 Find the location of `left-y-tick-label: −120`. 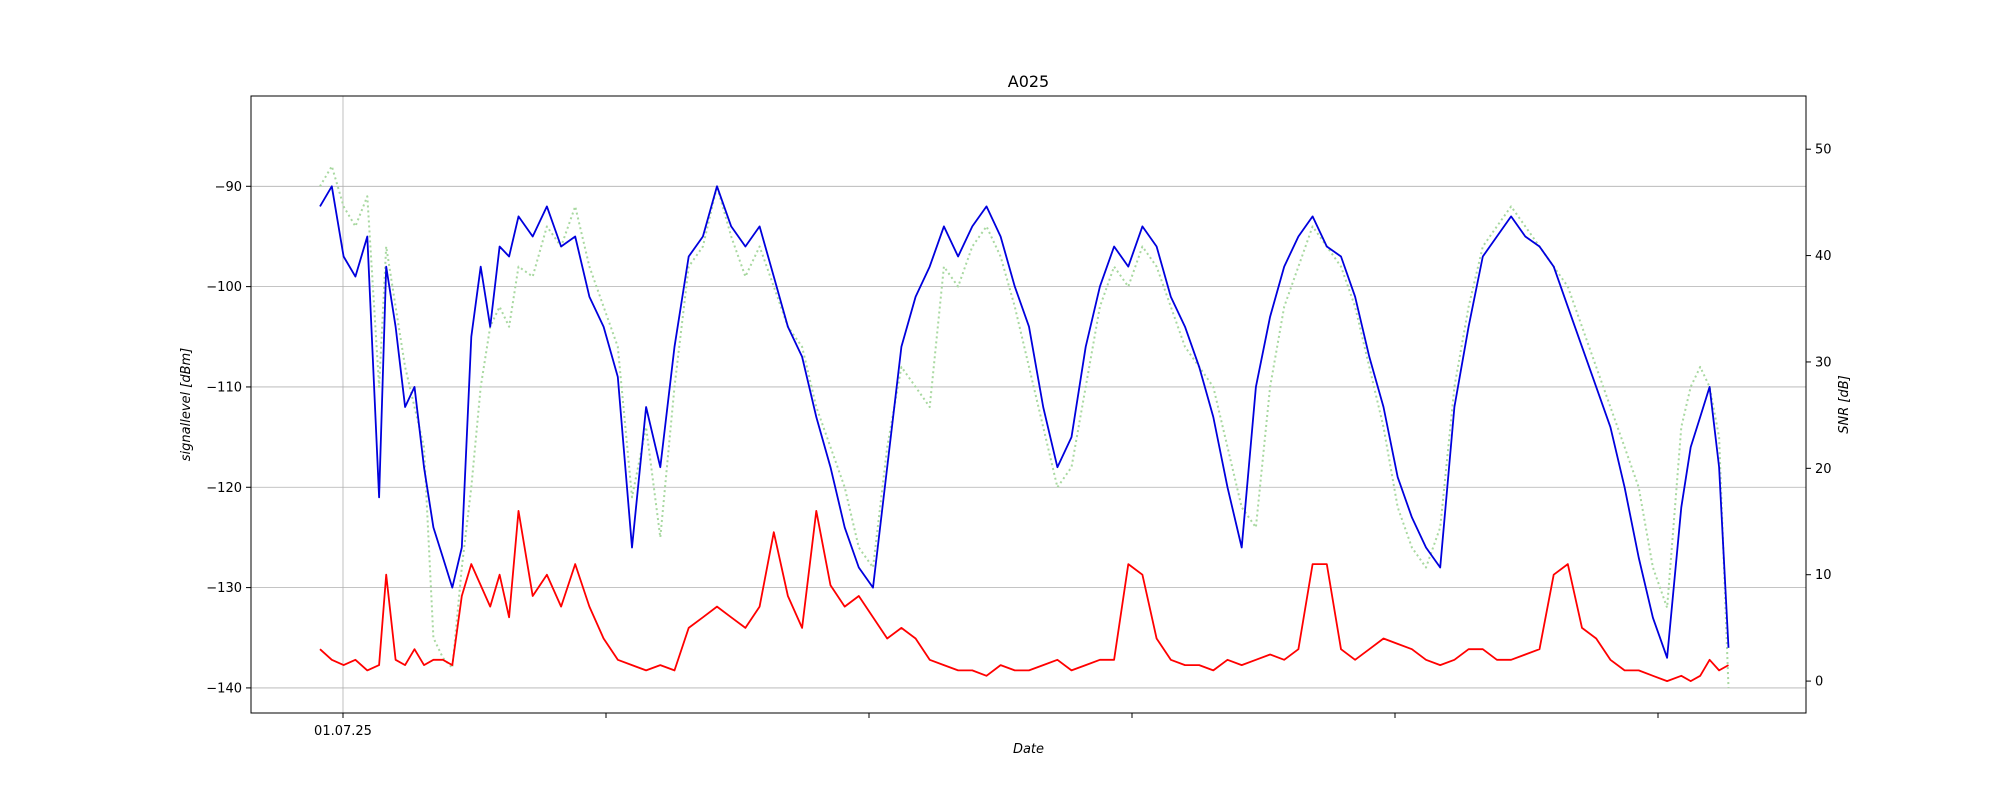

left-y-tick-label: −120 is located at coordinates (224, 488).